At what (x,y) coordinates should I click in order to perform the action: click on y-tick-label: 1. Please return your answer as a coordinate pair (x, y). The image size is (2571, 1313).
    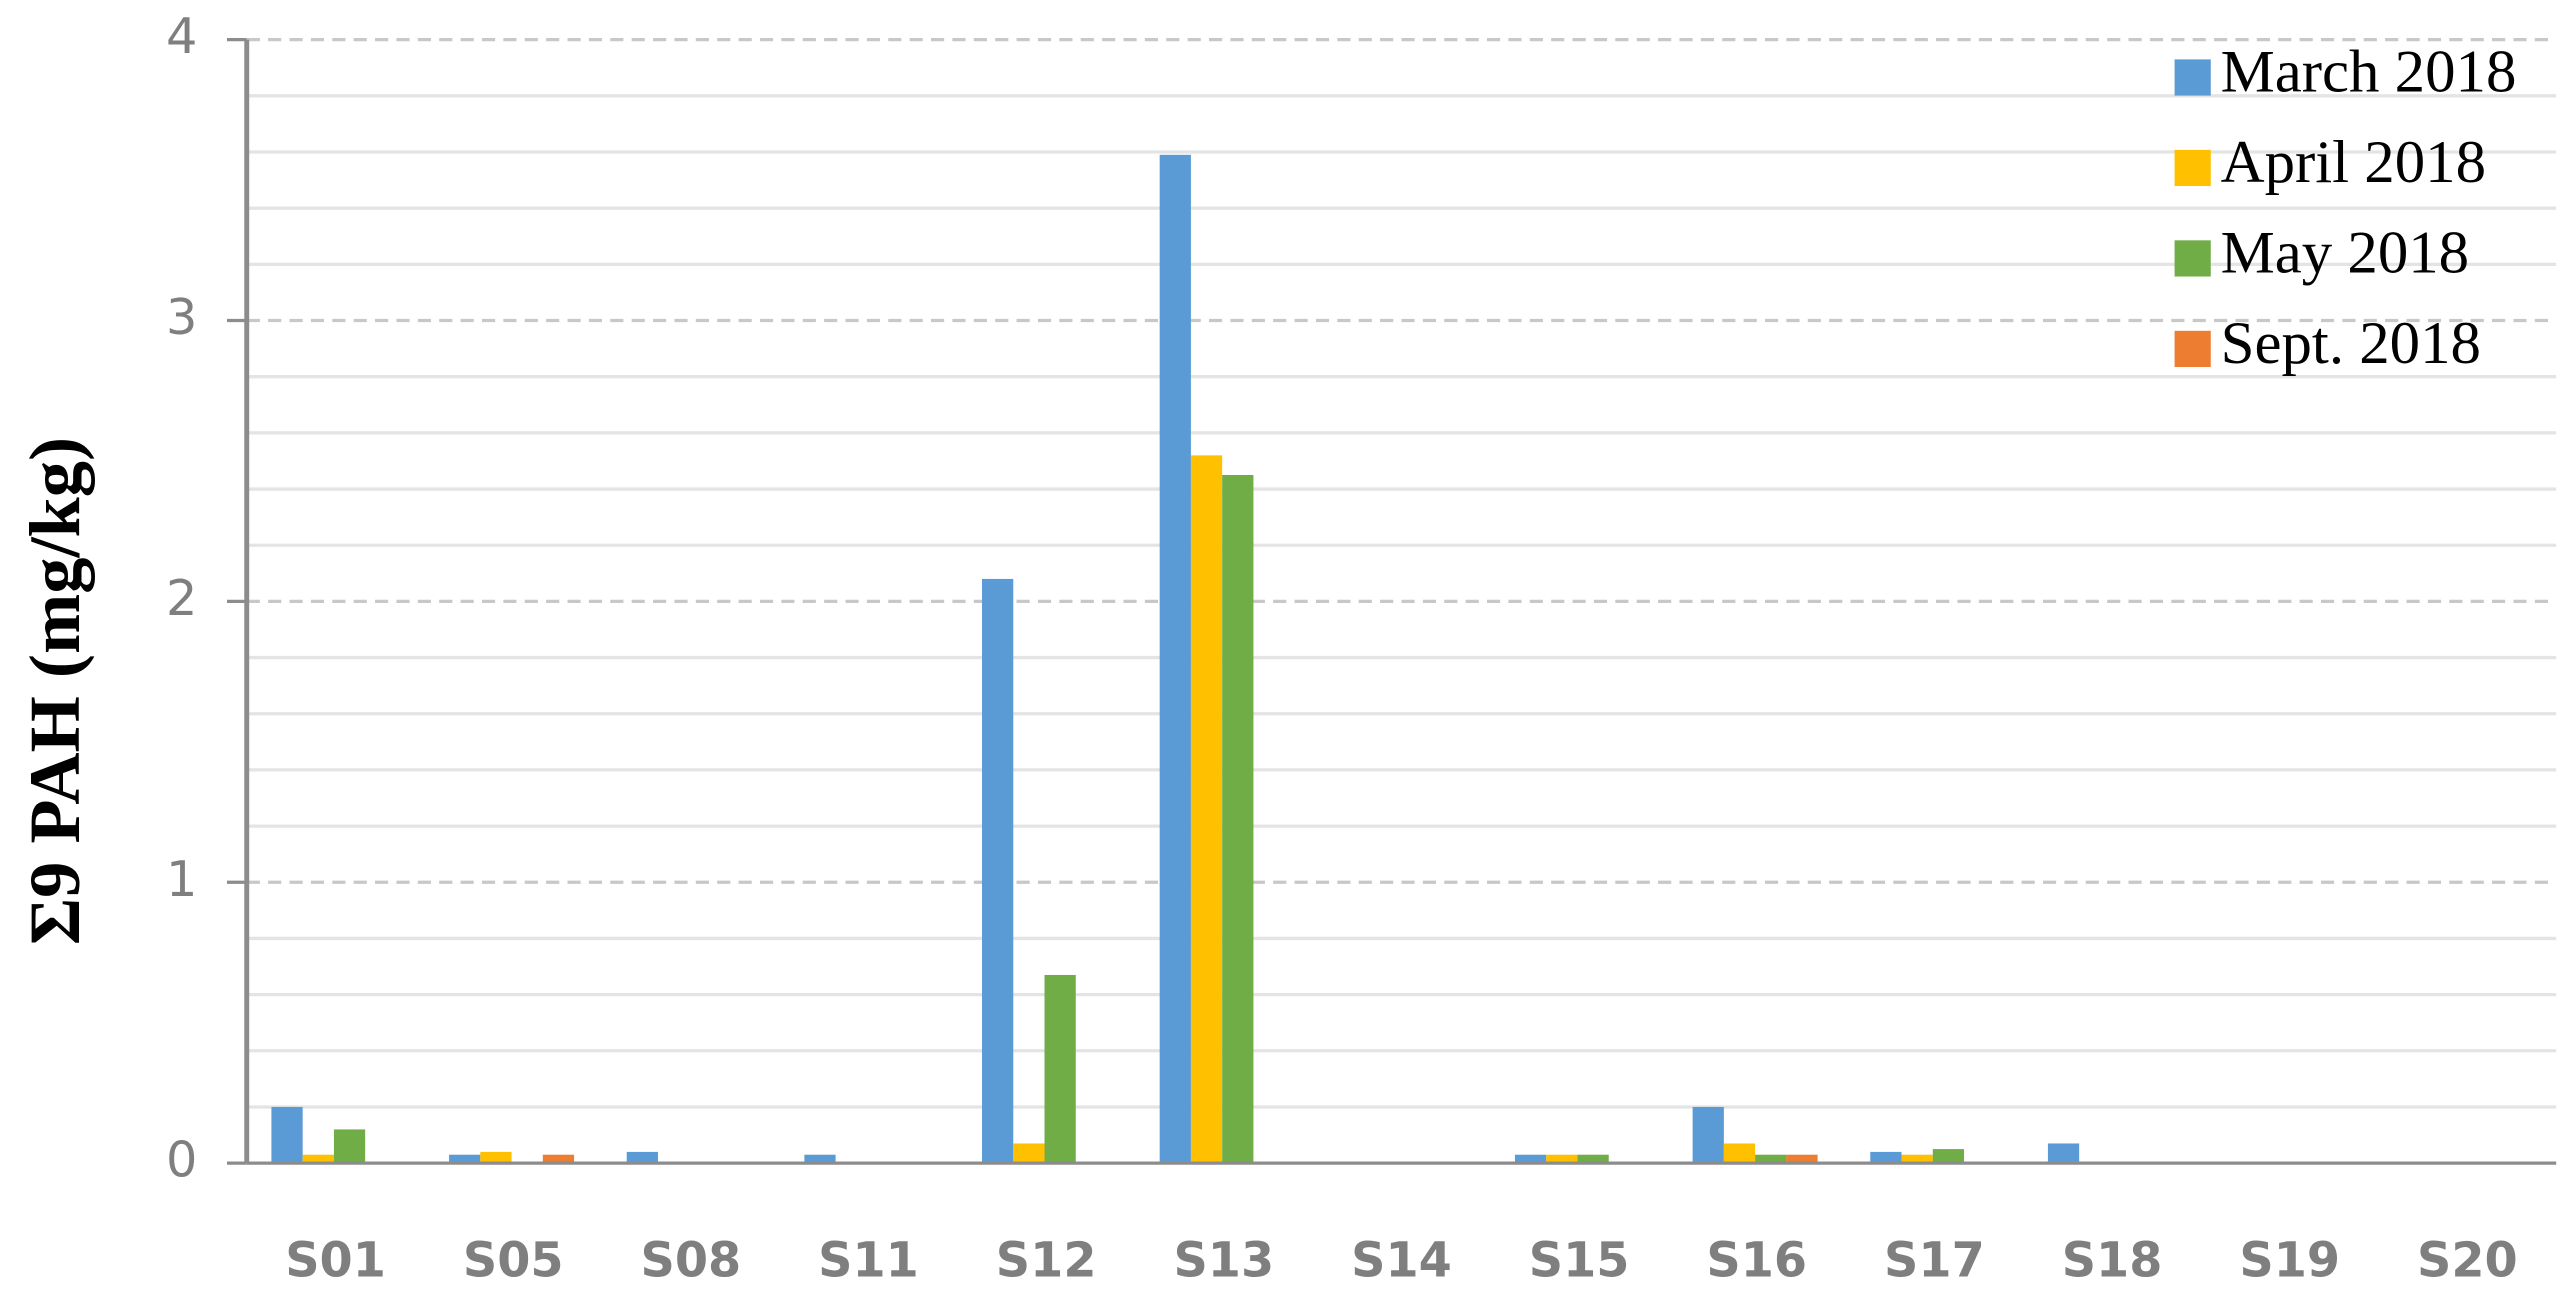
    Looking at the image, I should click on (181, 879).